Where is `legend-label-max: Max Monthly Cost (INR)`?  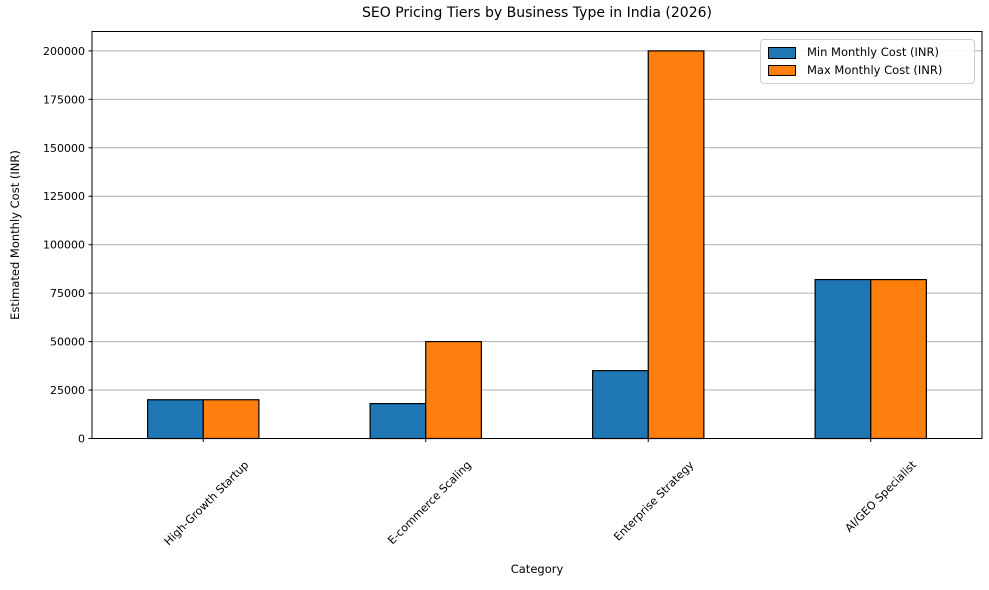 legend-label-max: Max Monthly Cost (INR) is located at coordinates (875, 69).